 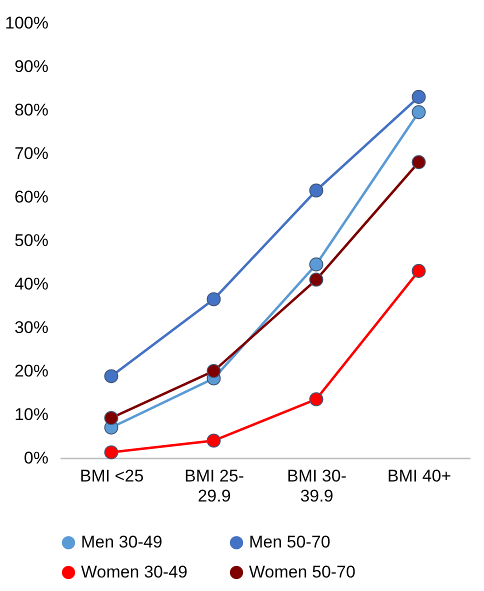 I want to click on x-tick-label: BMI 40+, so click(x=419, y=476).